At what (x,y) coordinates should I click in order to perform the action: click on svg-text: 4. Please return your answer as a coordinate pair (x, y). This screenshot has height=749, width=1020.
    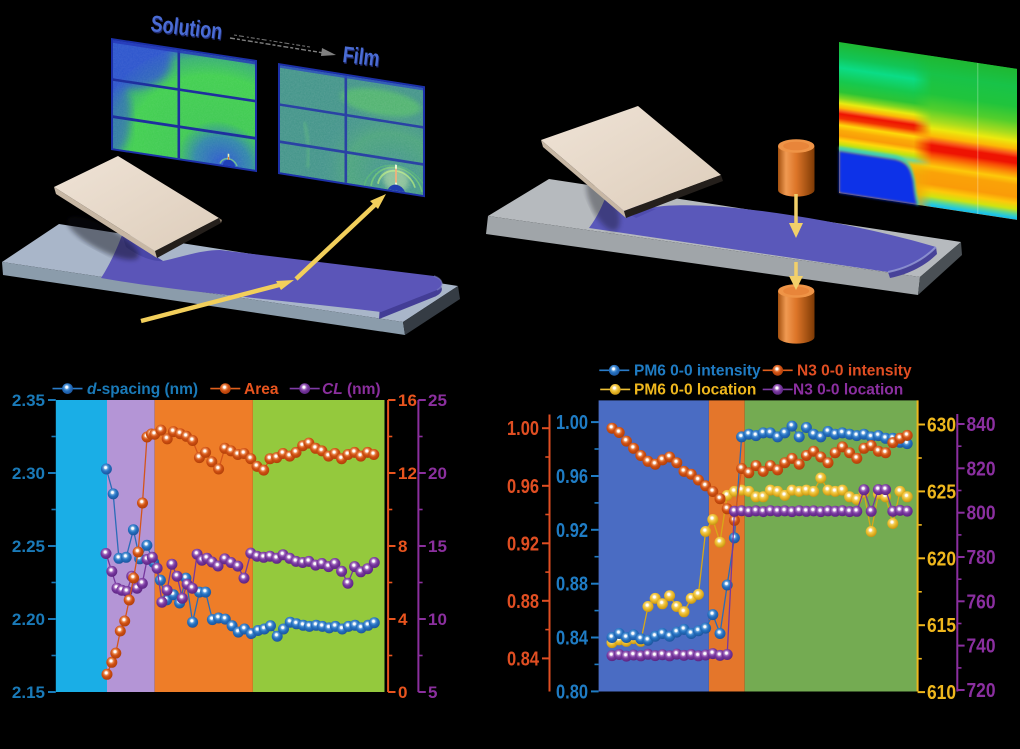
    Looking at the image, I should click on (403, 619).